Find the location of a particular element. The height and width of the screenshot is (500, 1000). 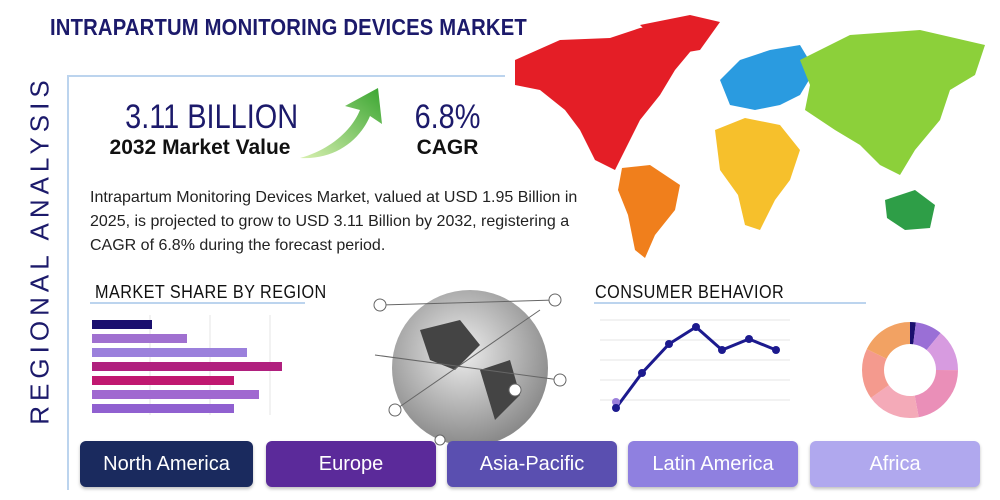

region-button: Asia-Pacific is located at coordinates (532, 464).